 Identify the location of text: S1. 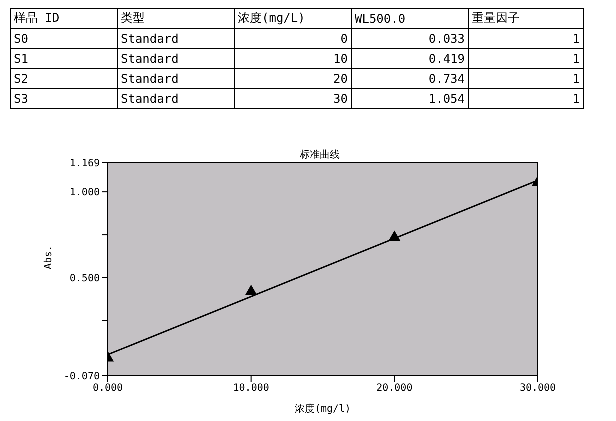
(64, 58).